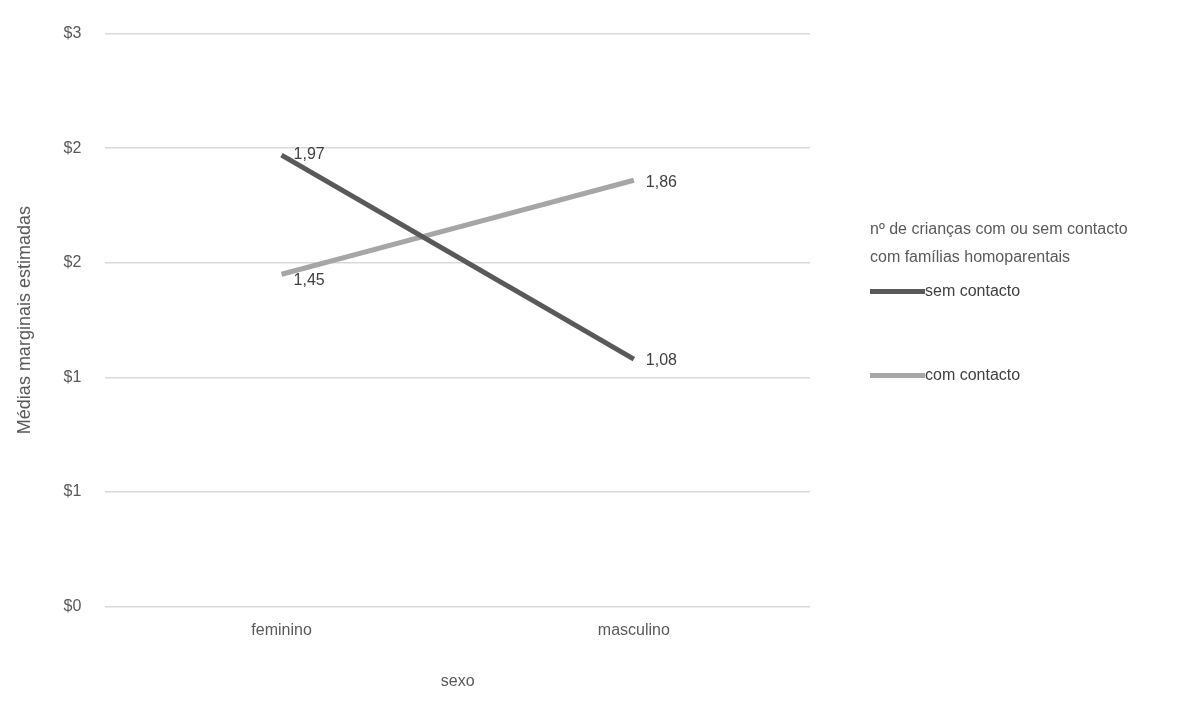  What do you see at coordinates (309, 154) in the screenshot?
I see `data-label: 1,97` at bounding box center [309, 154].